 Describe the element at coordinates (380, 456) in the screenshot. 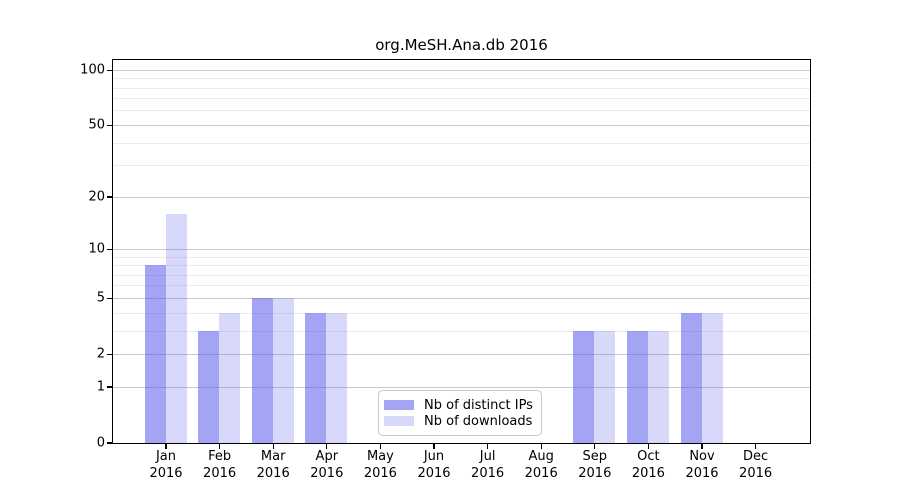

I see `x-tick-month: May` at that location.